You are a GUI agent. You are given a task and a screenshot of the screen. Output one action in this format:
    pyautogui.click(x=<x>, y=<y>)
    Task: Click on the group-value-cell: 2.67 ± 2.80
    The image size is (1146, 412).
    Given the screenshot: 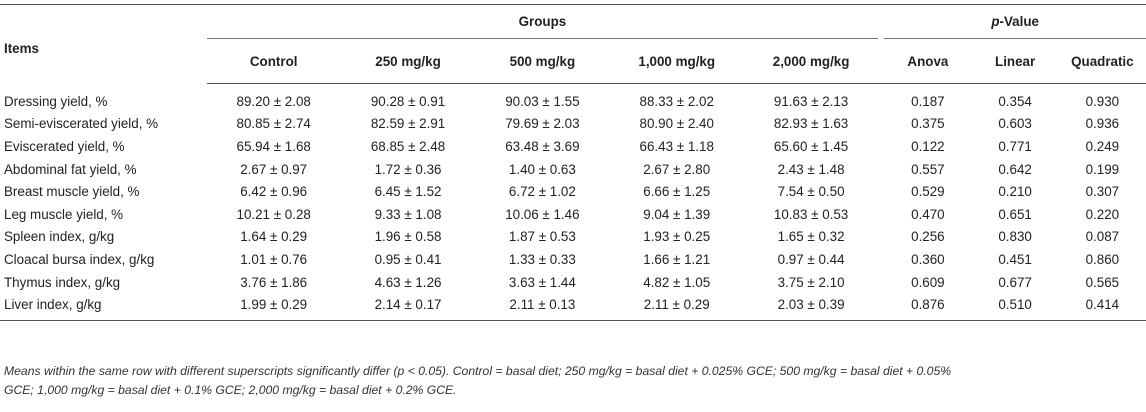 What is the action you would take?
    pyautogui.click(x=677, y=169)
    